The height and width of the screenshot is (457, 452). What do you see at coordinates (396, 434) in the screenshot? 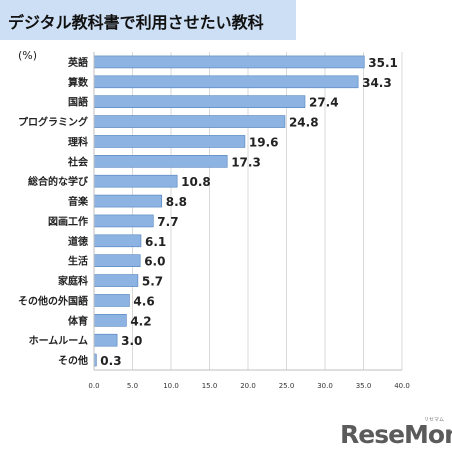
I see `resemom-logo: ReseMom` at bounding box center [396, 434].